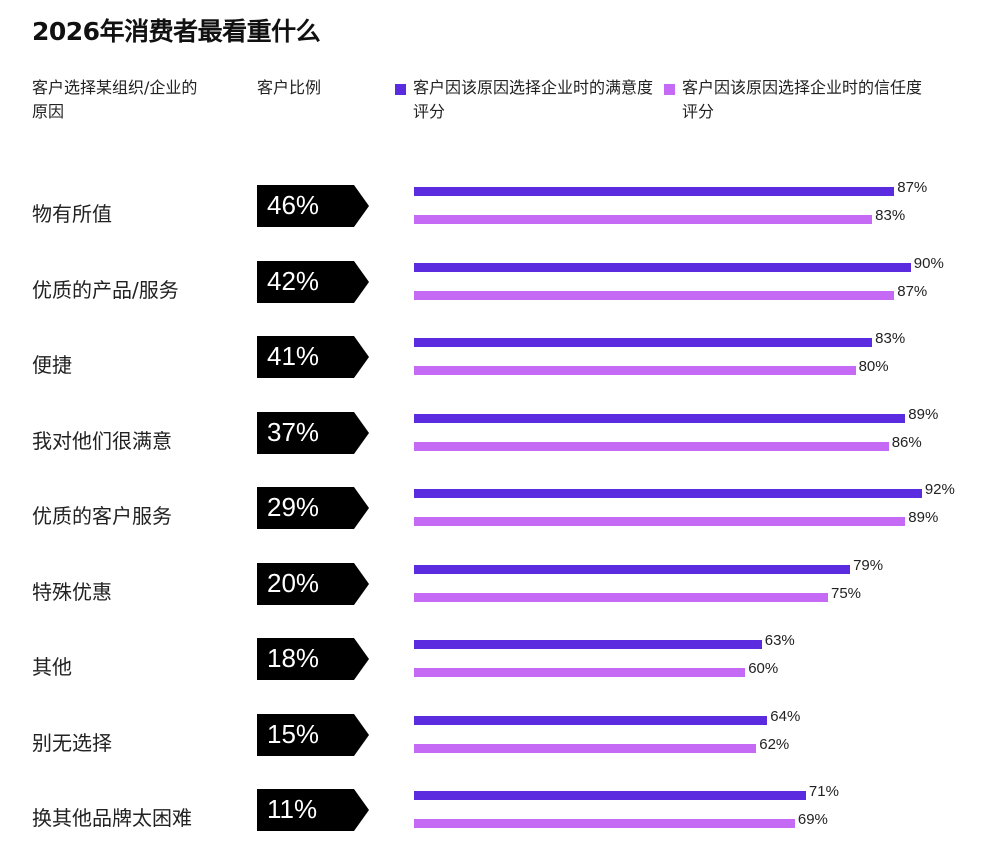 The width and height of the screenshot is (1000, 865). Describe the element at coordinates (72, 742) in the screenshot. I see `reason-label: 别无选择` at that location.